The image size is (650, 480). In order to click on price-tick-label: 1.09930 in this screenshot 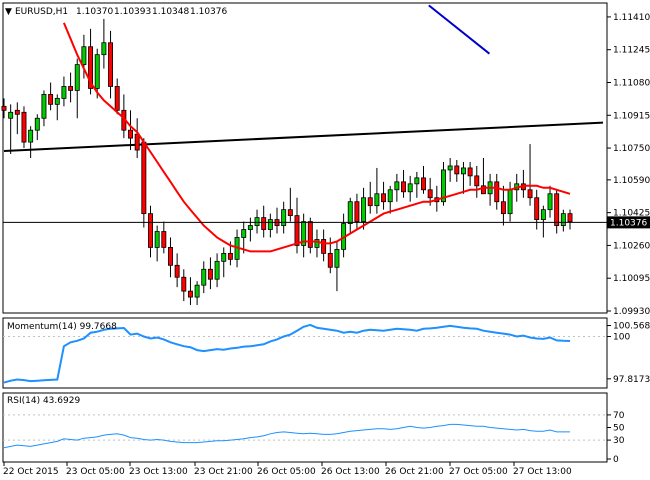, I will do `click(631, 312)`.